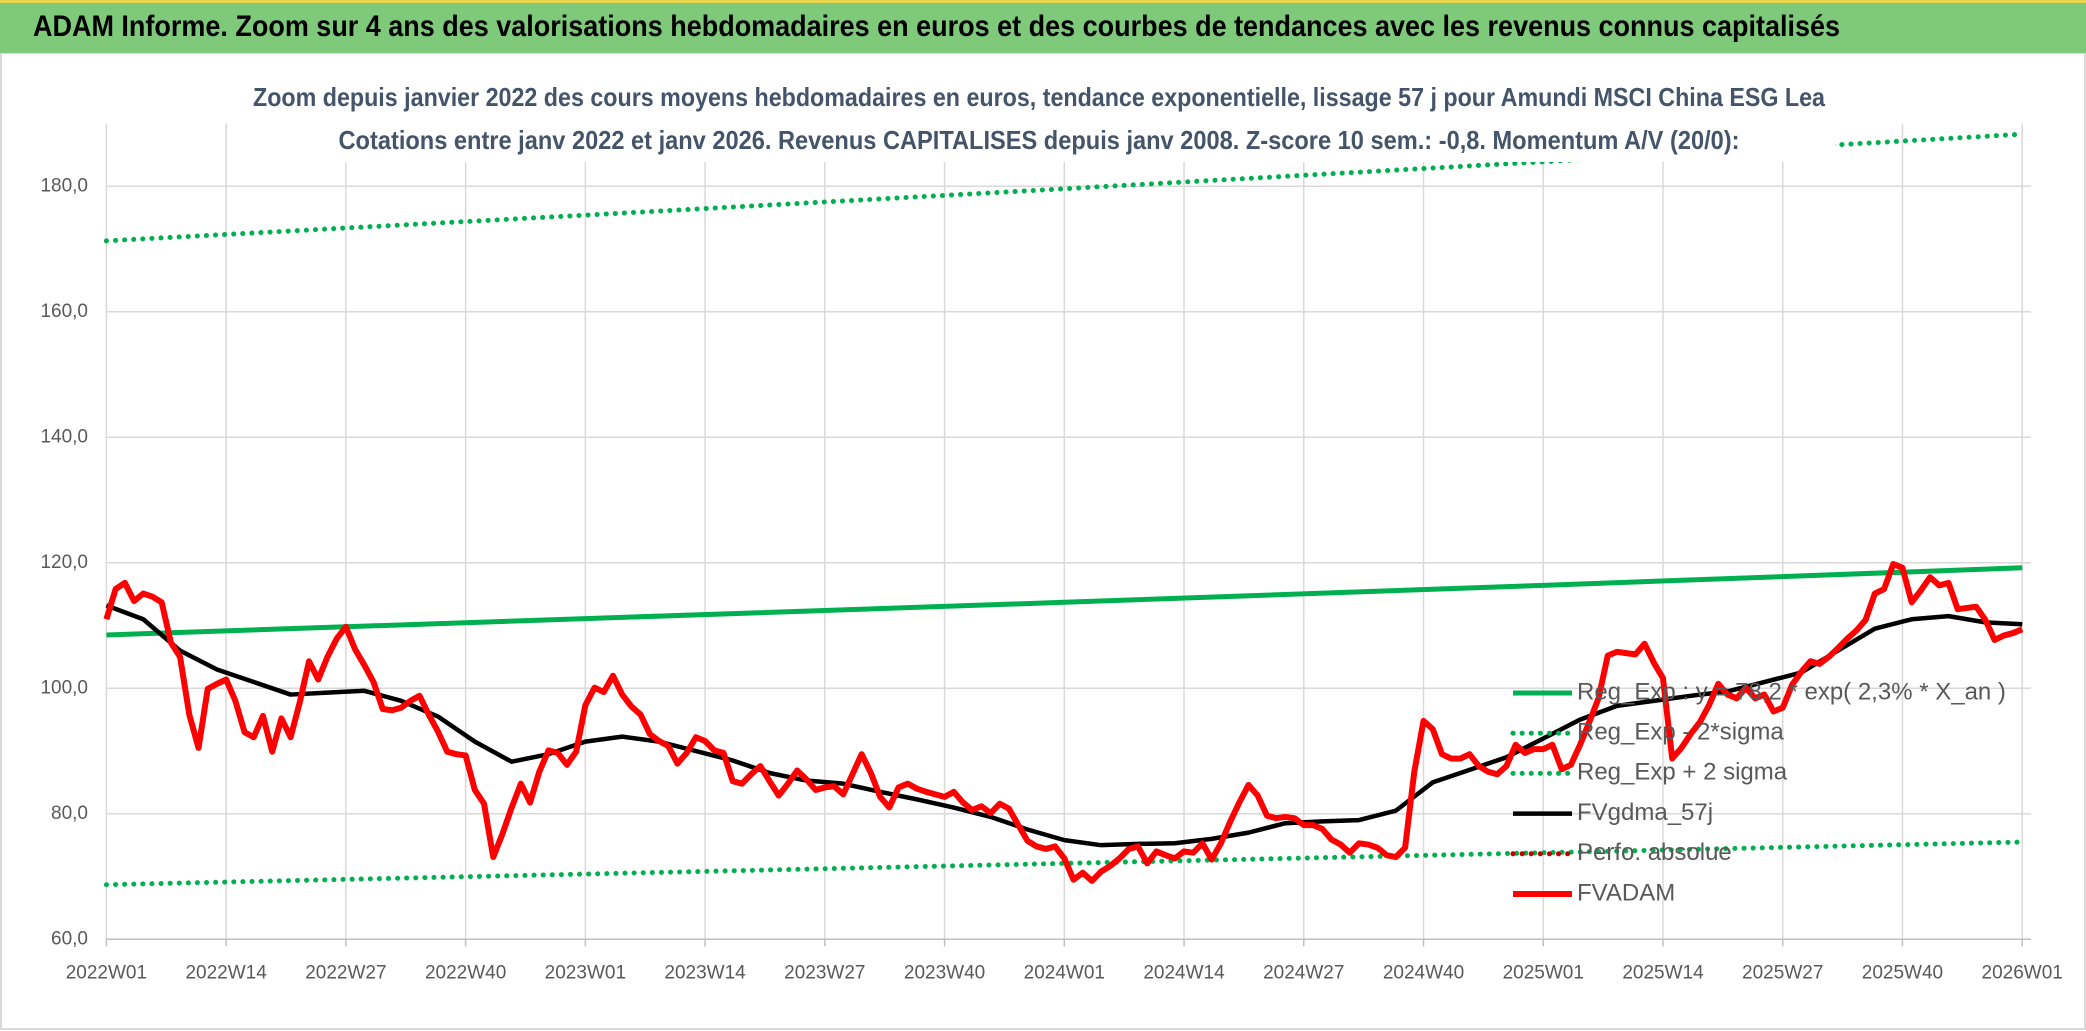 The image size is (2086, 1031). Describe the element at coordinates (1645, 812) in the screenshot. I see `legend-label: FVgdma_57j` at that location.